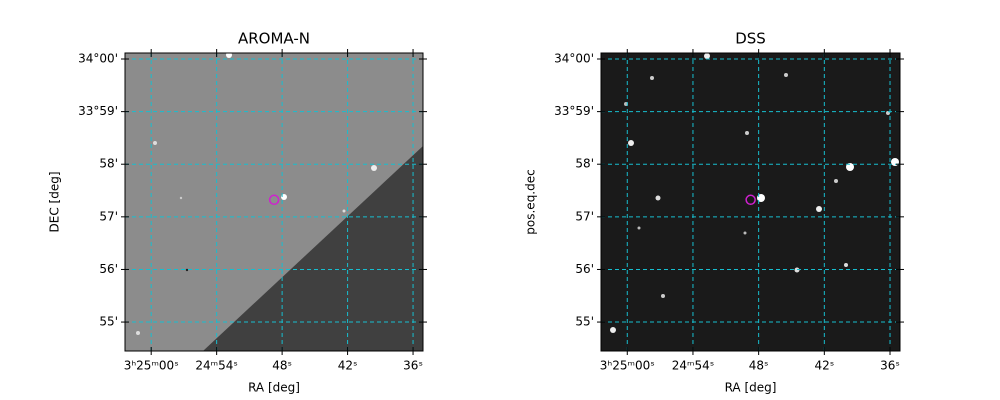  Describe the element at coordinates (531, 201) in the screenshot. I see `y-axis-label: pos.eq.dec` at that location.